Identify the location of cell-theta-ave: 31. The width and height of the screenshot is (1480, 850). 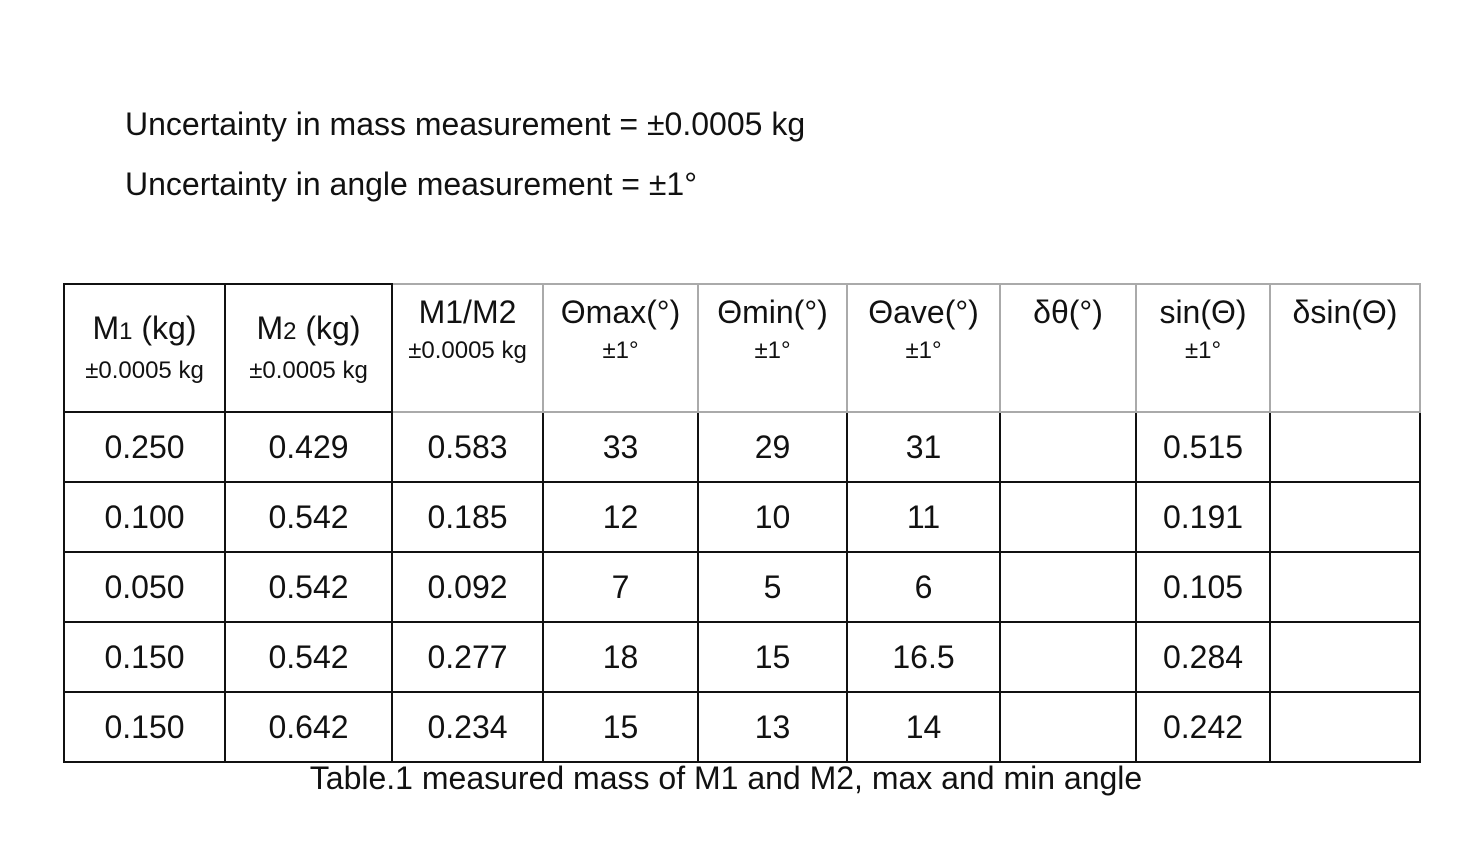
(923, 447).